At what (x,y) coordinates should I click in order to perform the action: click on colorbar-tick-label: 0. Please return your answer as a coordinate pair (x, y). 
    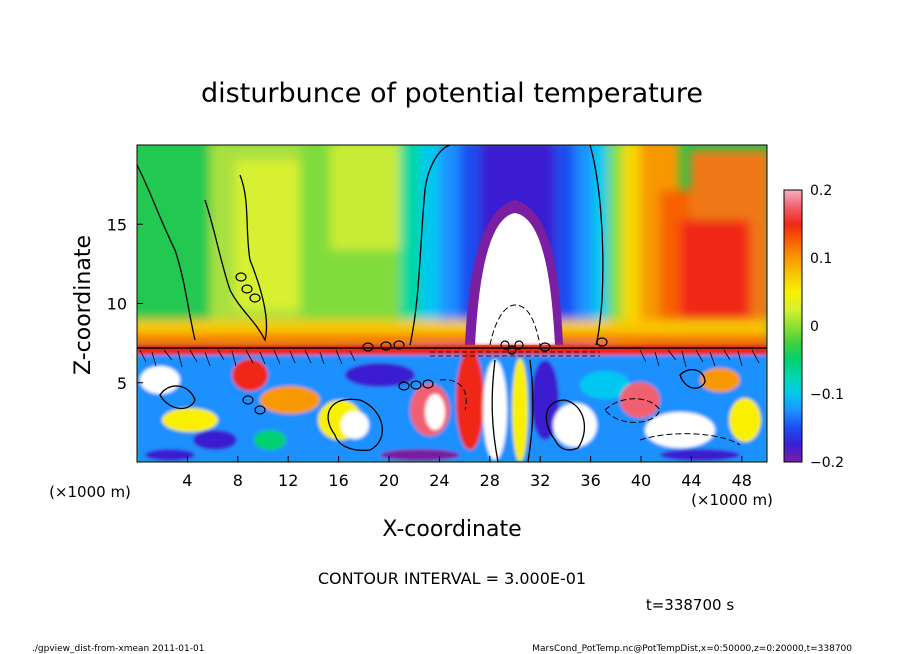
    Looking at the image, I should click on (814, 327).